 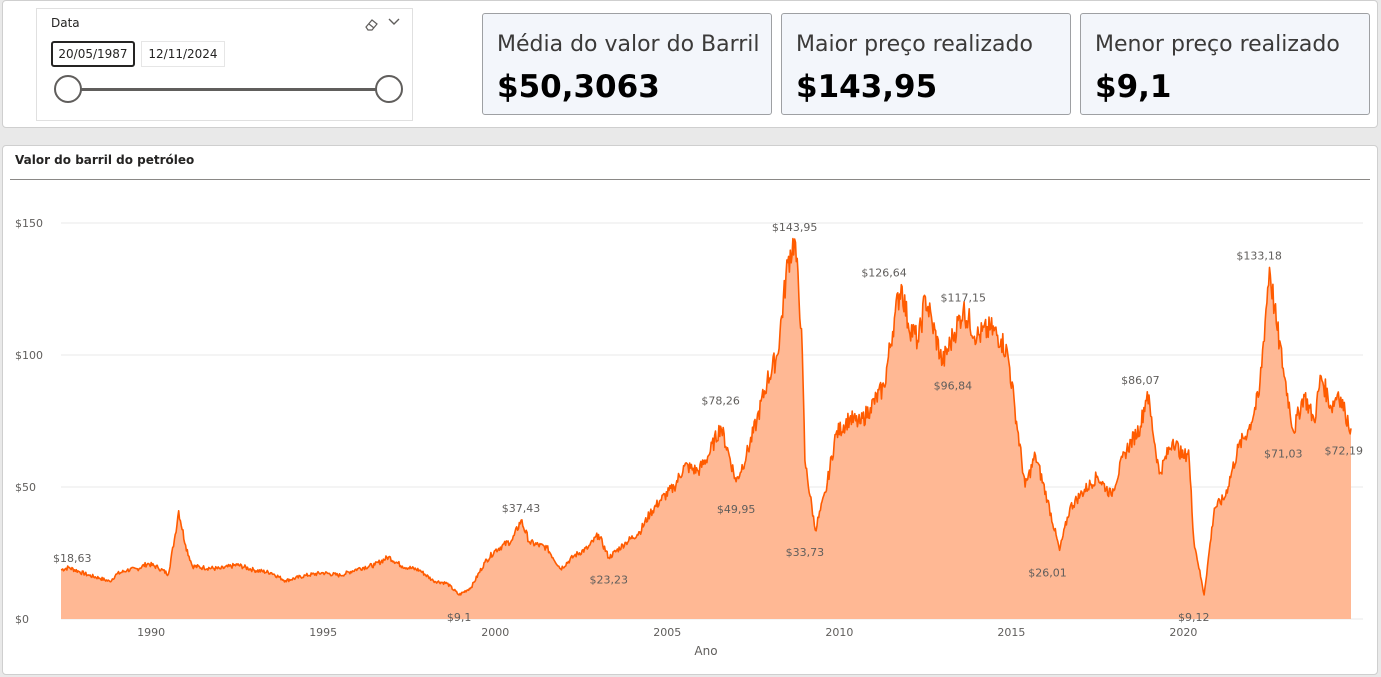 What do you see at coordinates (1259, 255) in the screenshot?
I see `data-label: $133,18` at bounding box center [1259, 255].